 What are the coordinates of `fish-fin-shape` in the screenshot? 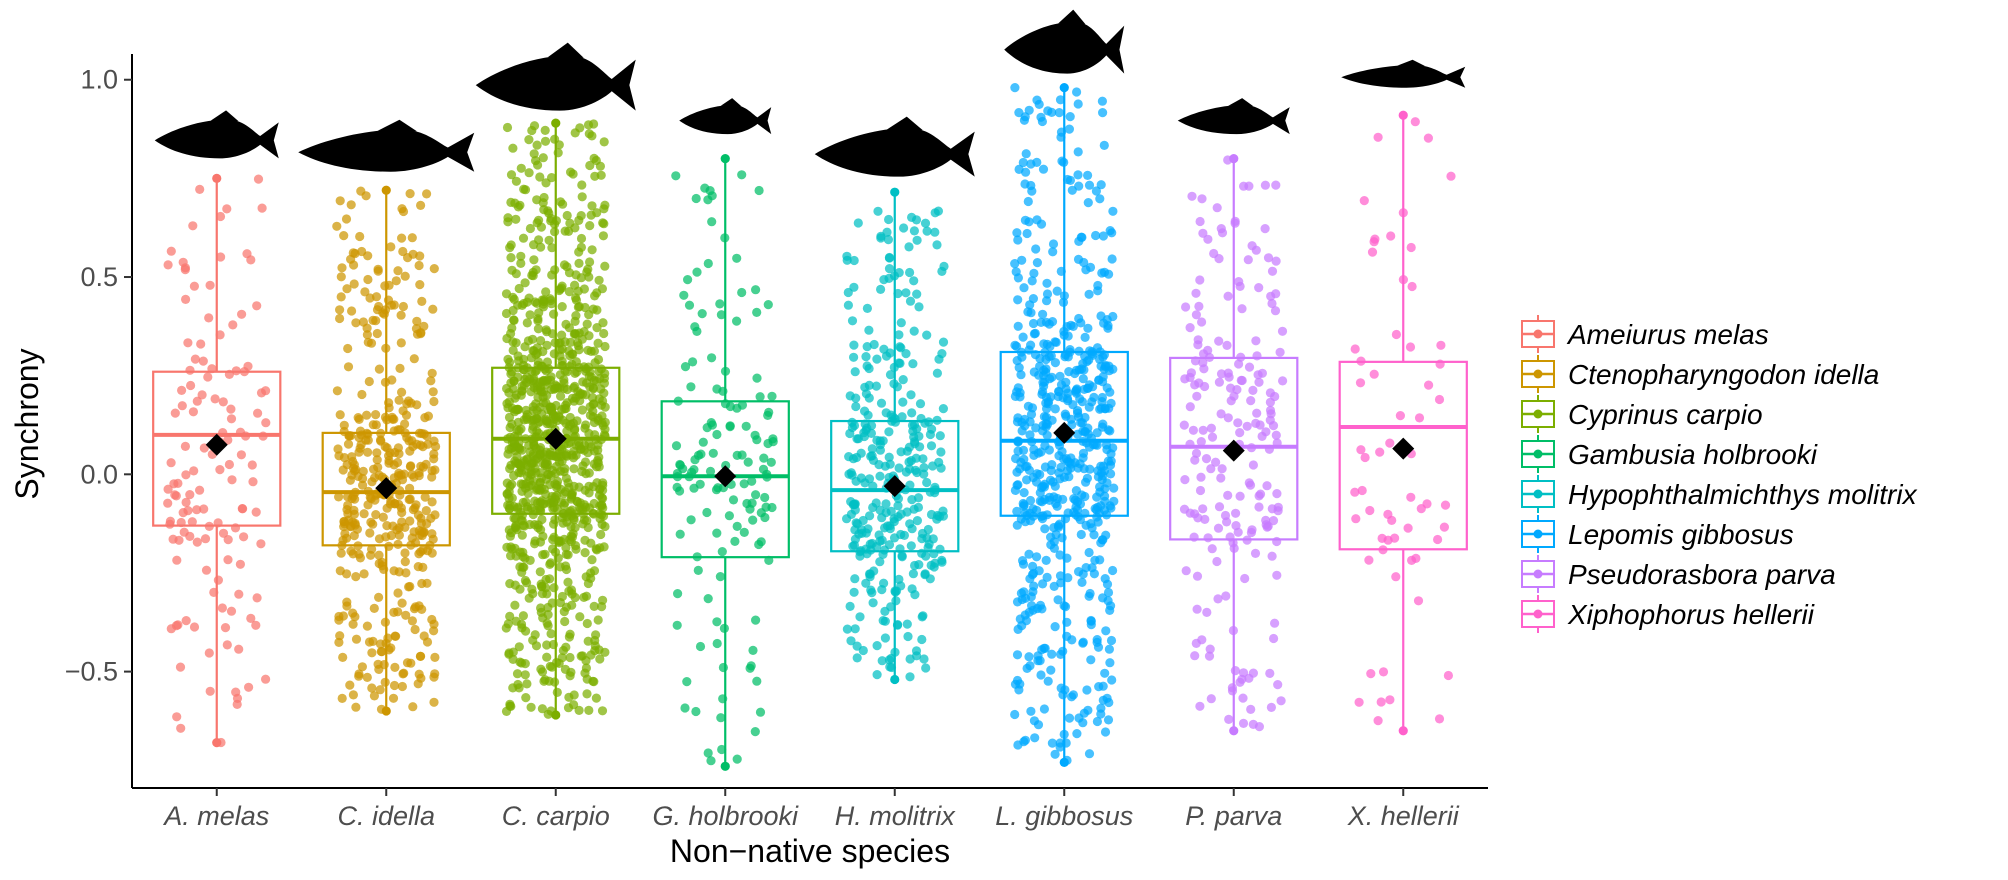 It's located at (904, 123).